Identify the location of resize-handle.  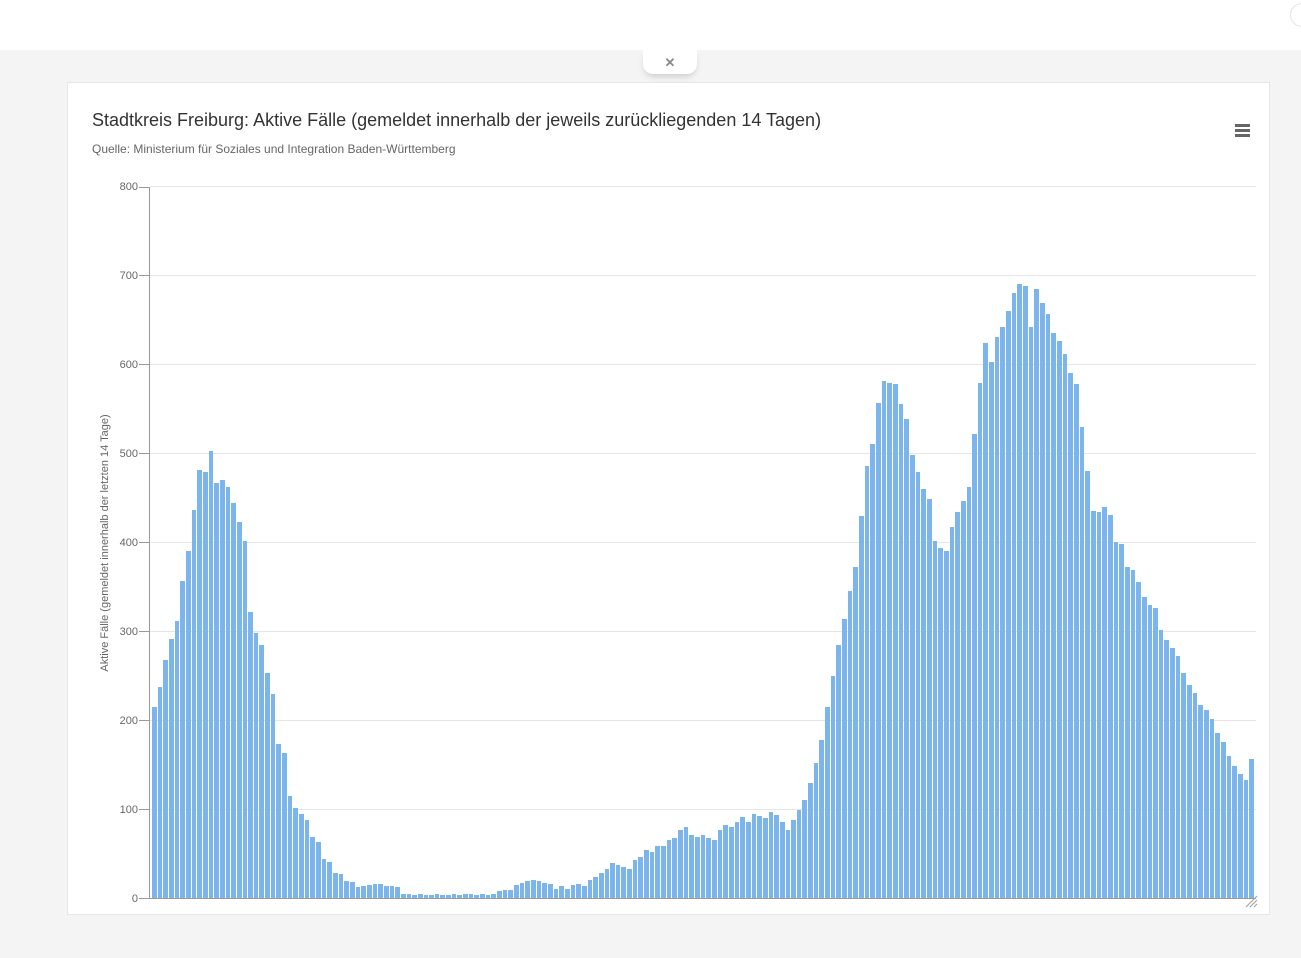
(1250, 900).